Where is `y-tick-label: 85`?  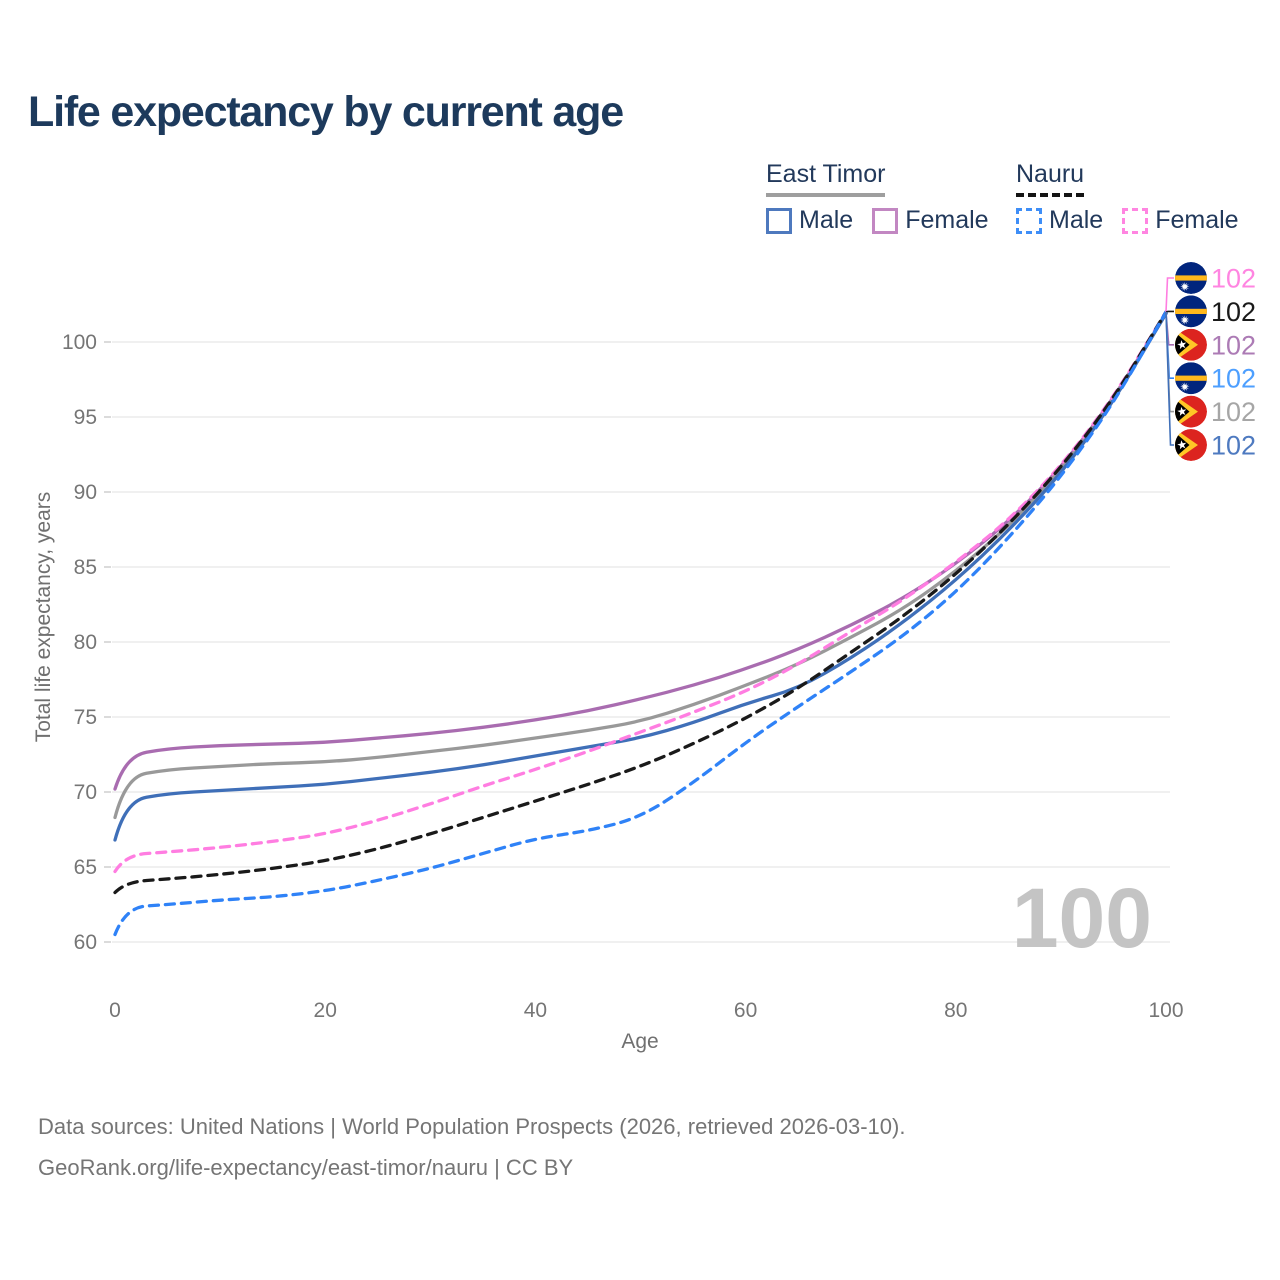 y-tick-label: 85 is located at coordinates (85, 567).